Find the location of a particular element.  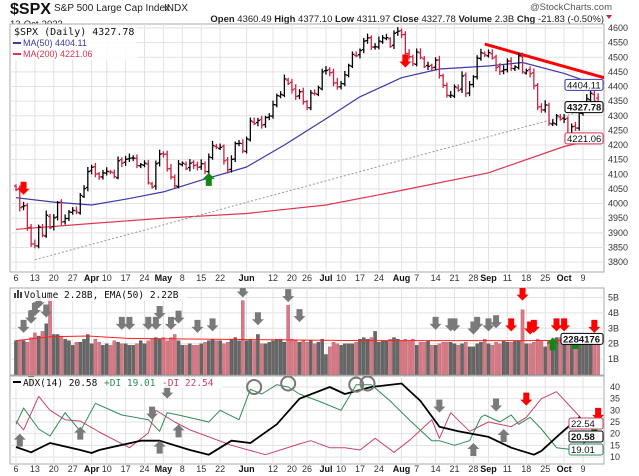

adx-tick-label: 15 is located at coordinates (615, 445).